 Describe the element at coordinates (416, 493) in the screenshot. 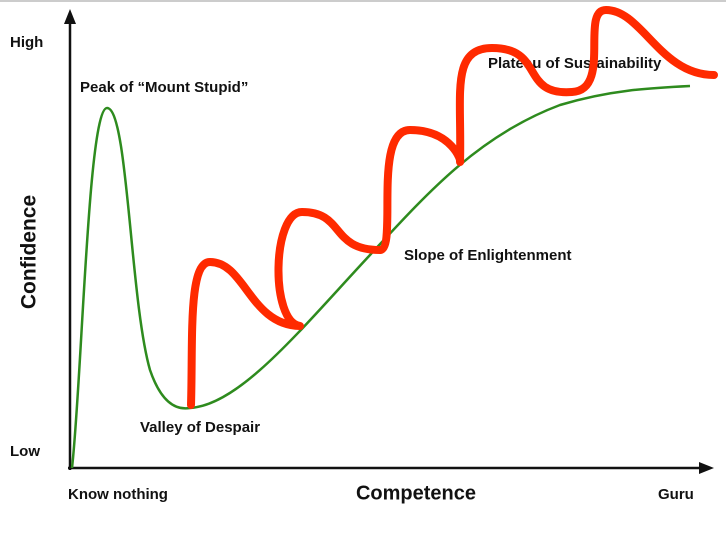

I see `x-axis-title: Competence` at that location.